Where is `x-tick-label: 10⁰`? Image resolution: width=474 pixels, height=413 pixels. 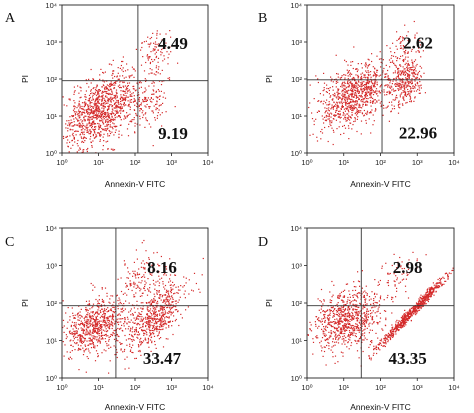 x-tick-label: 10⁰ is located at coordinates (61, 162).